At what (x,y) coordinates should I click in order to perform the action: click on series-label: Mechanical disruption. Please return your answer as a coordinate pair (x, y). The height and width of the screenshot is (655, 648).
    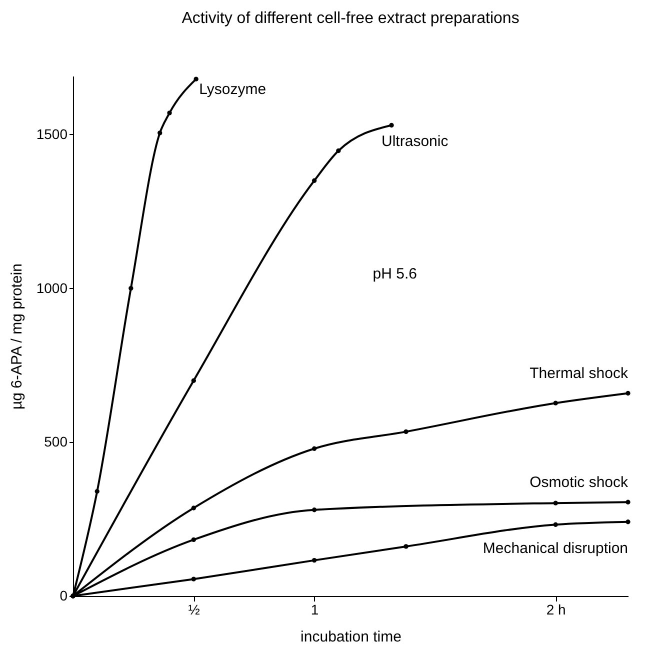
    Looking at the image, I should click on (555, 548).